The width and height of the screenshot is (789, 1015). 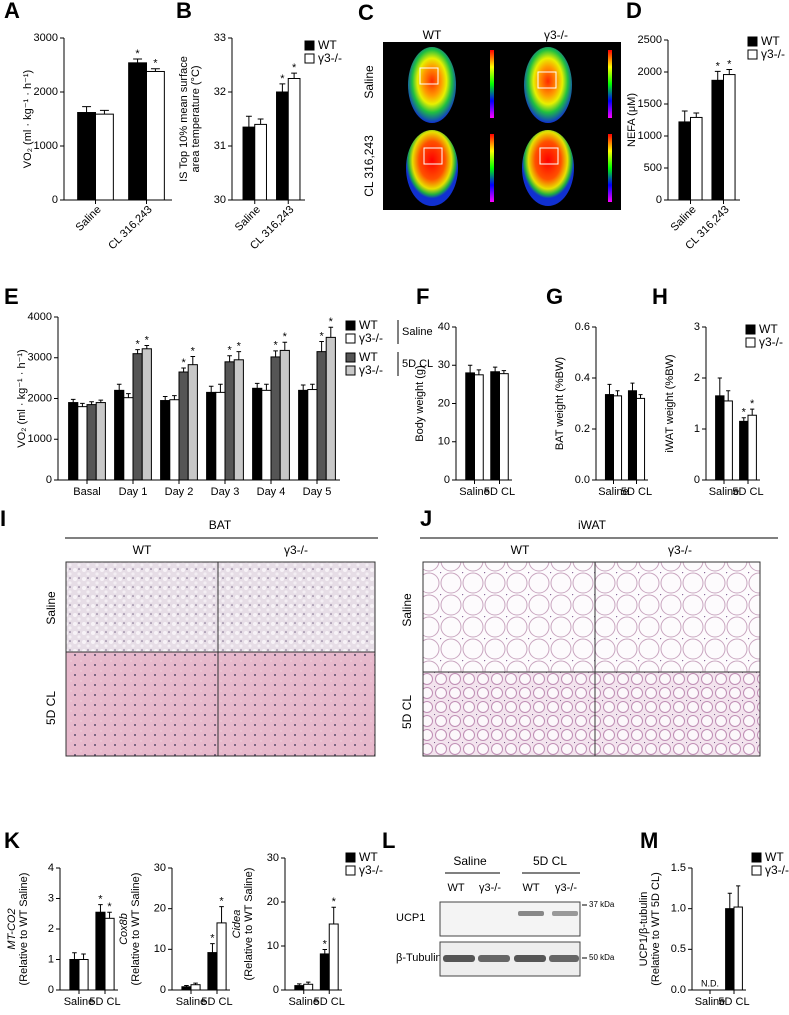 What do you see at coordinates (670, 403) in the screenshot?
I see `y-axis-label: iWAT weight (%BW)` at bounding box center [670, 403].